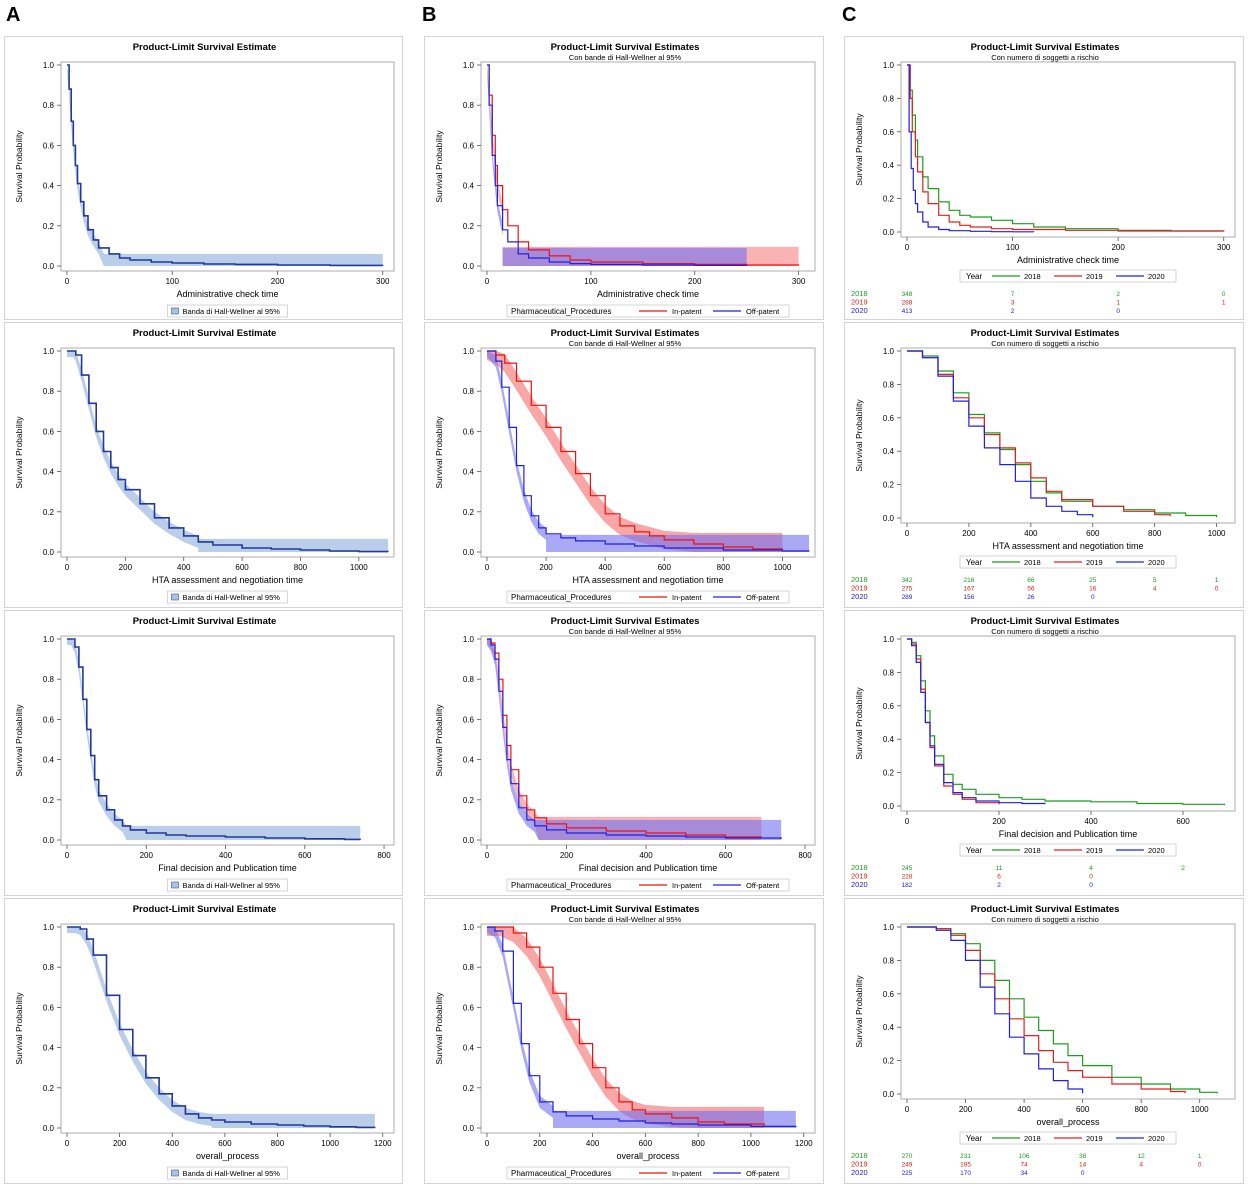  What do you see at coordinates (13, 15) in the screenshot?
I see `column-label-a: A` at bounding box center [13, 15].